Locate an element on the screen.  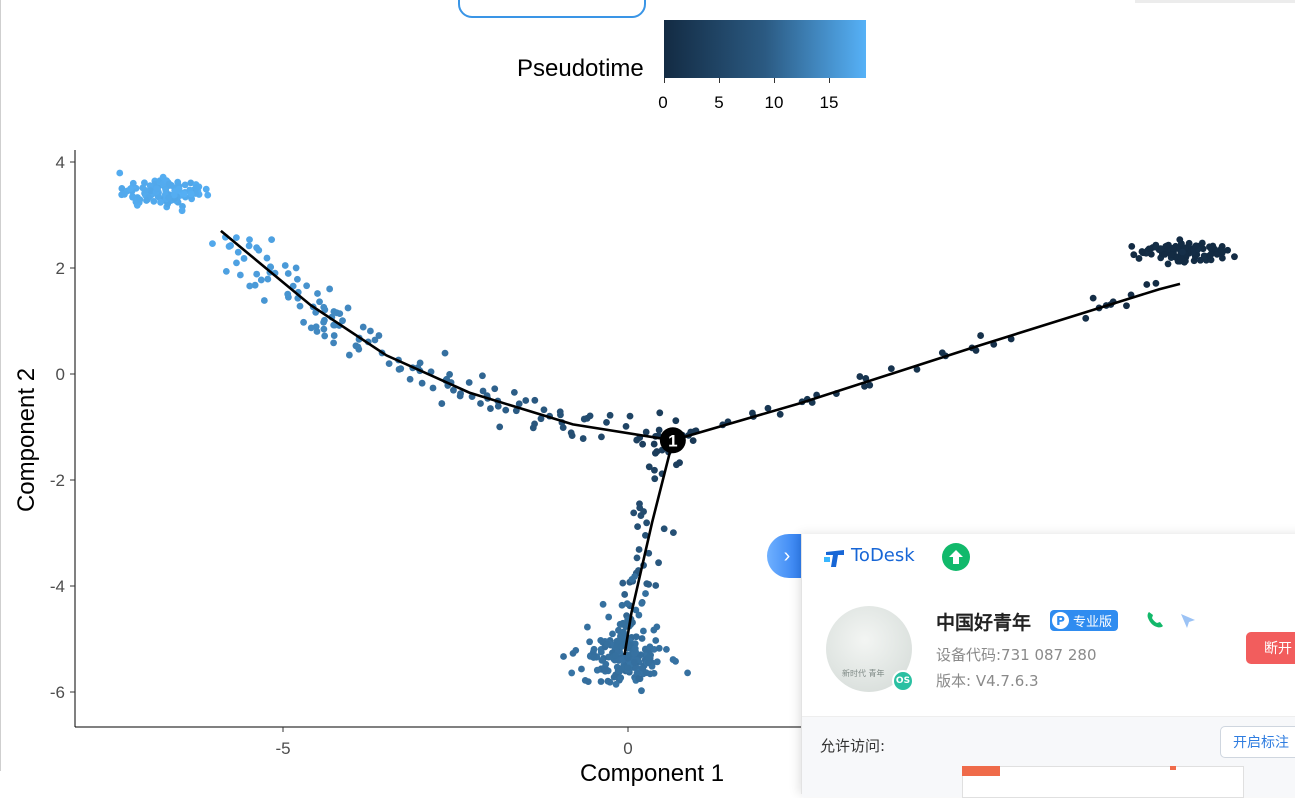
permission-icon is located at coordinates (981, 771).